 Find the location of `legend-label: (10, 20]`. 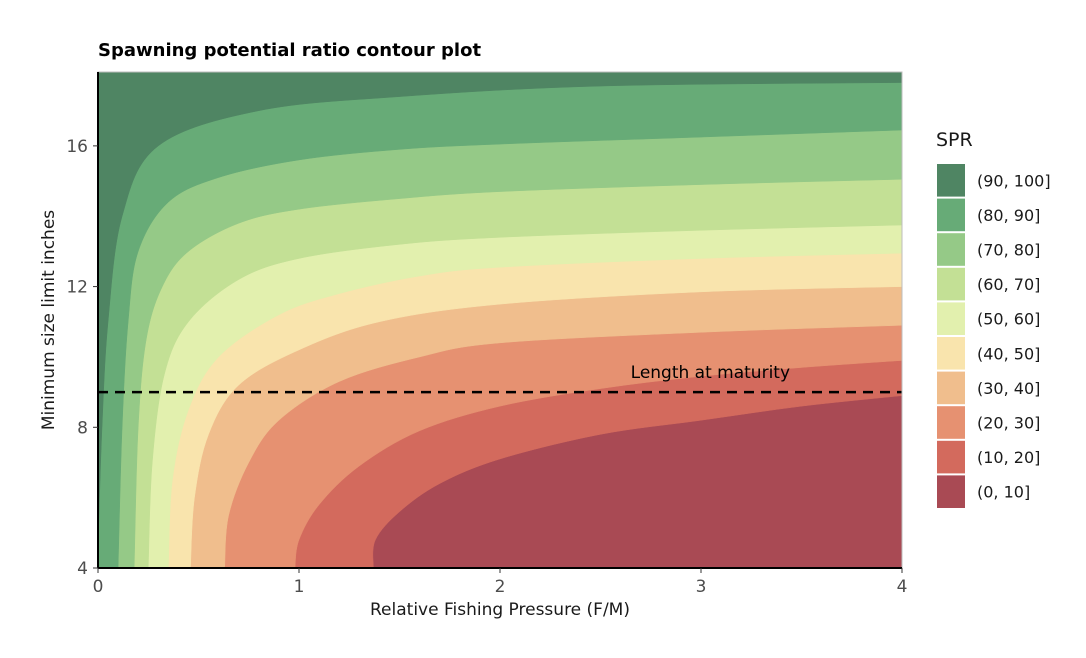

legend-label: (10, 20] is located at coordinates (1008, 457).